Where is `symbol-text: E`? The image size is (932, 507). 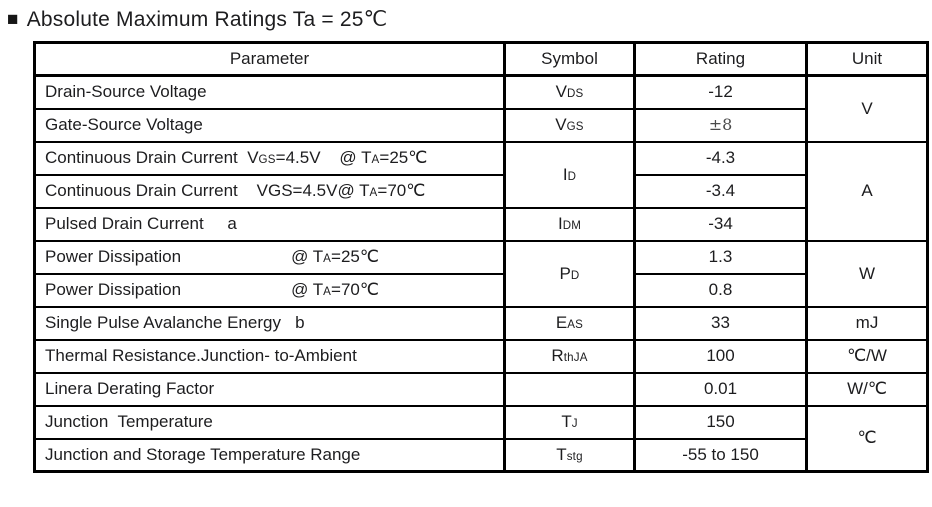
symbol-text: E is located at coordinates (561, 322).